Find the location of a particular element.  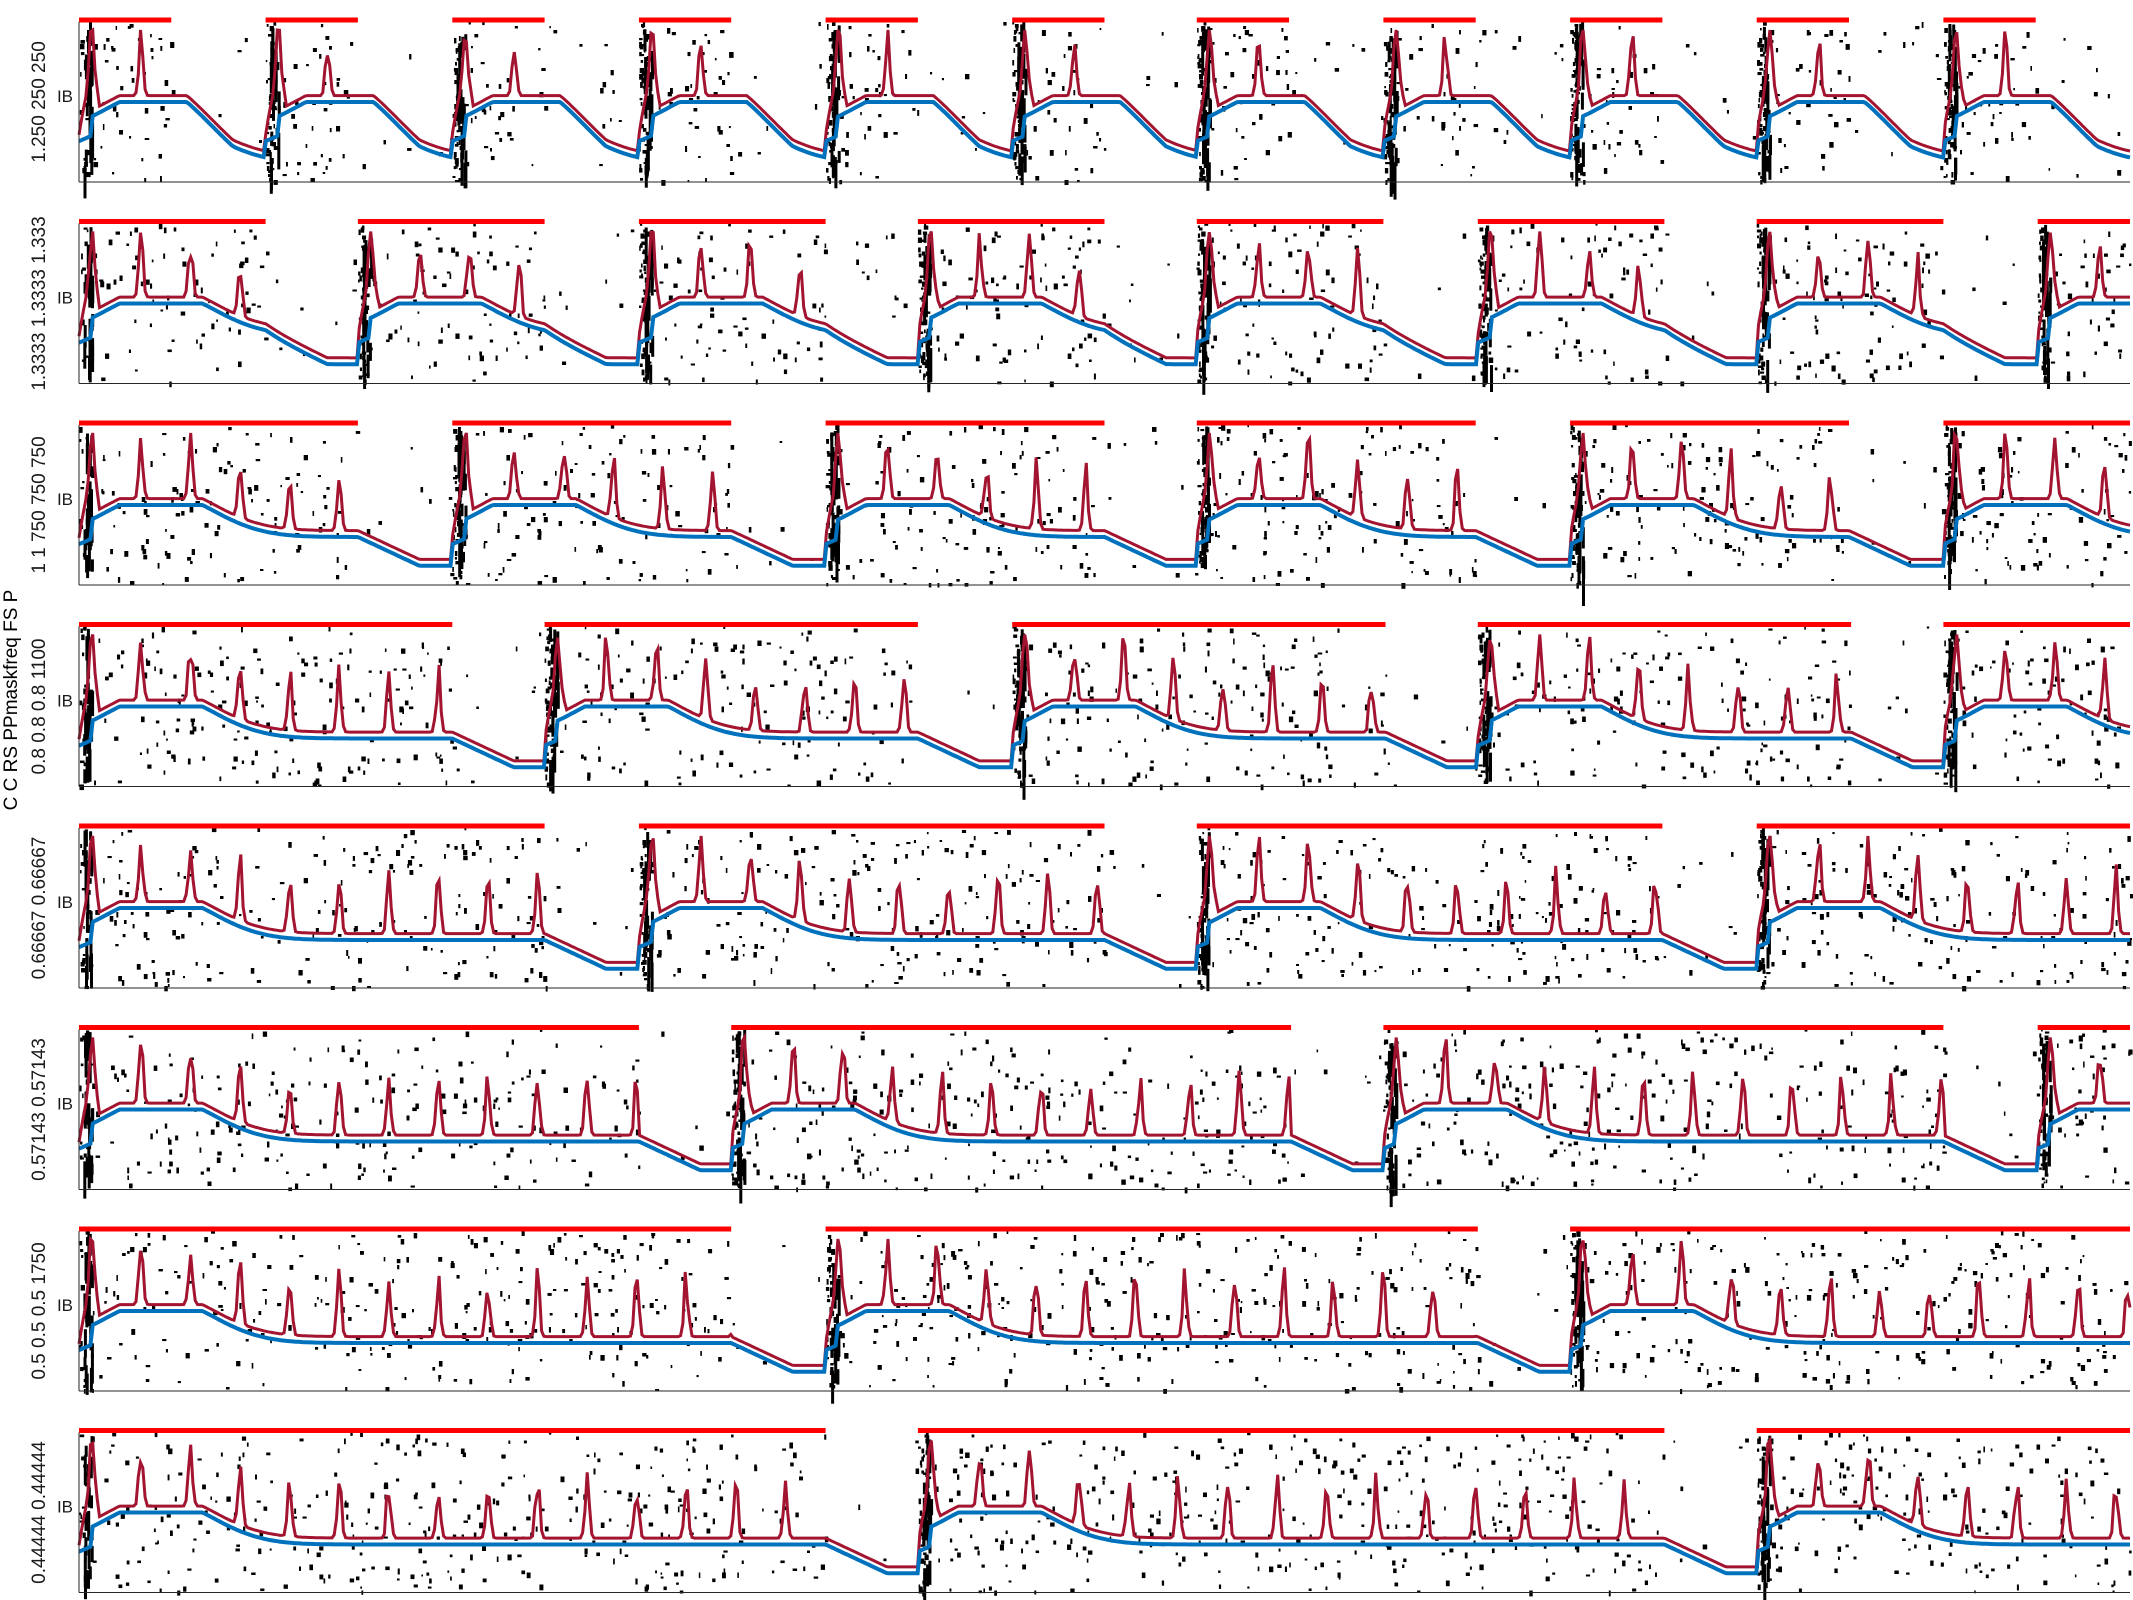

raster-panel: IB0.8 0.8 0.8 1100 is located at coordinates (1080, 711).